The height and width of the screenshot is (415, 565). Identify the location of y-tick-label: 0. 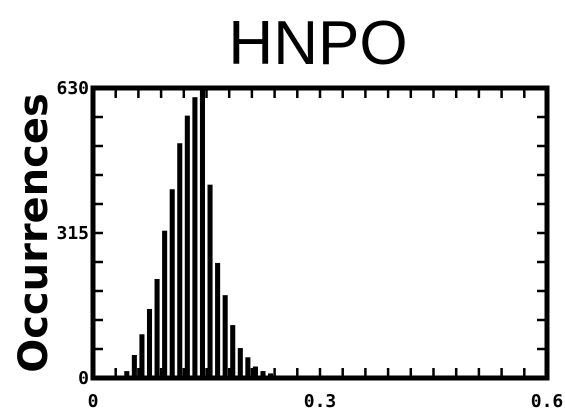
(83, 378).